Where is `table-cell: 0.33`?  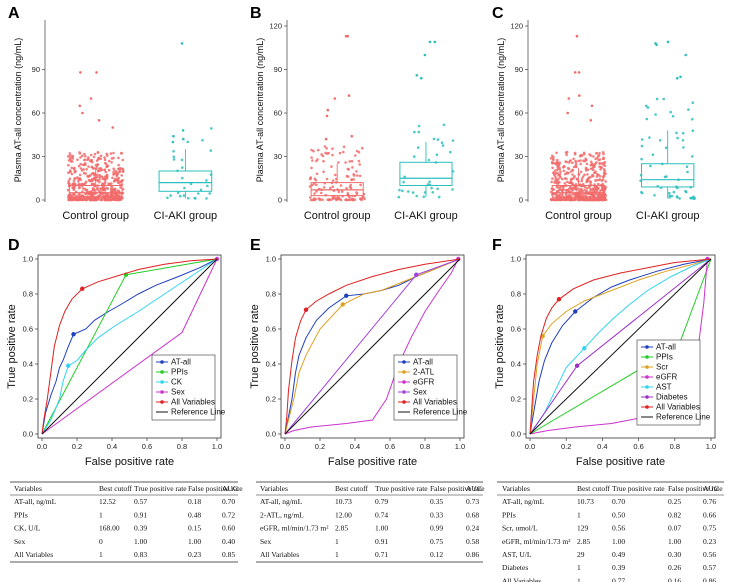 table-cell: 0.33 is located at coordinates (436, 514).